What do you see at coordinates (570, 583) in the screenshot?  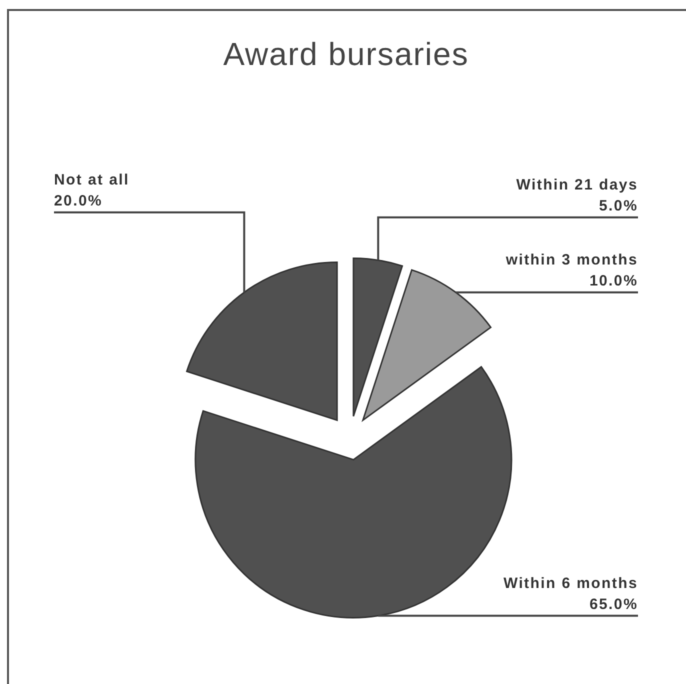 I see `slice-label: Within 6 months` at bounding box center [570, 583].